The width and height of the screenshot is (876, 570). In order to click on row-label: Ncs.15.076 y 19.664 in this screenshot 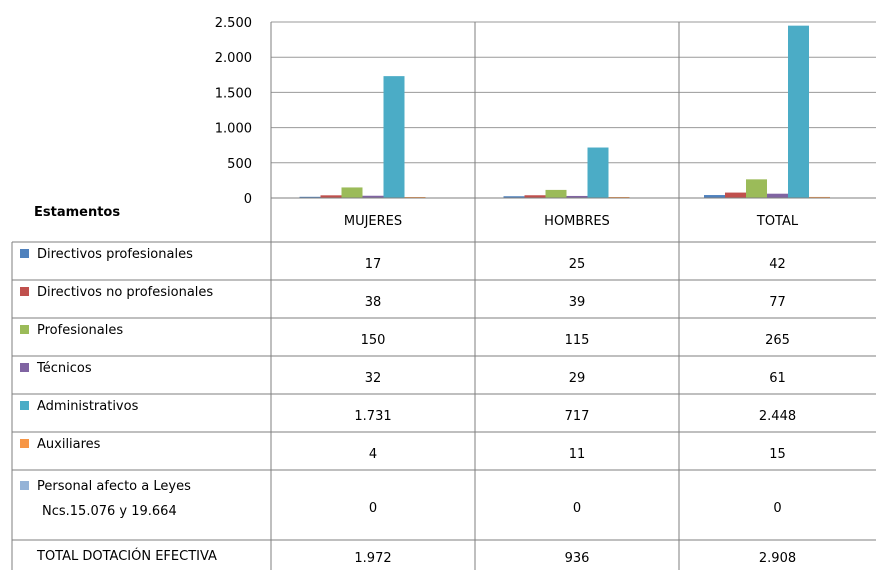, I will do `click(109, 511)`.